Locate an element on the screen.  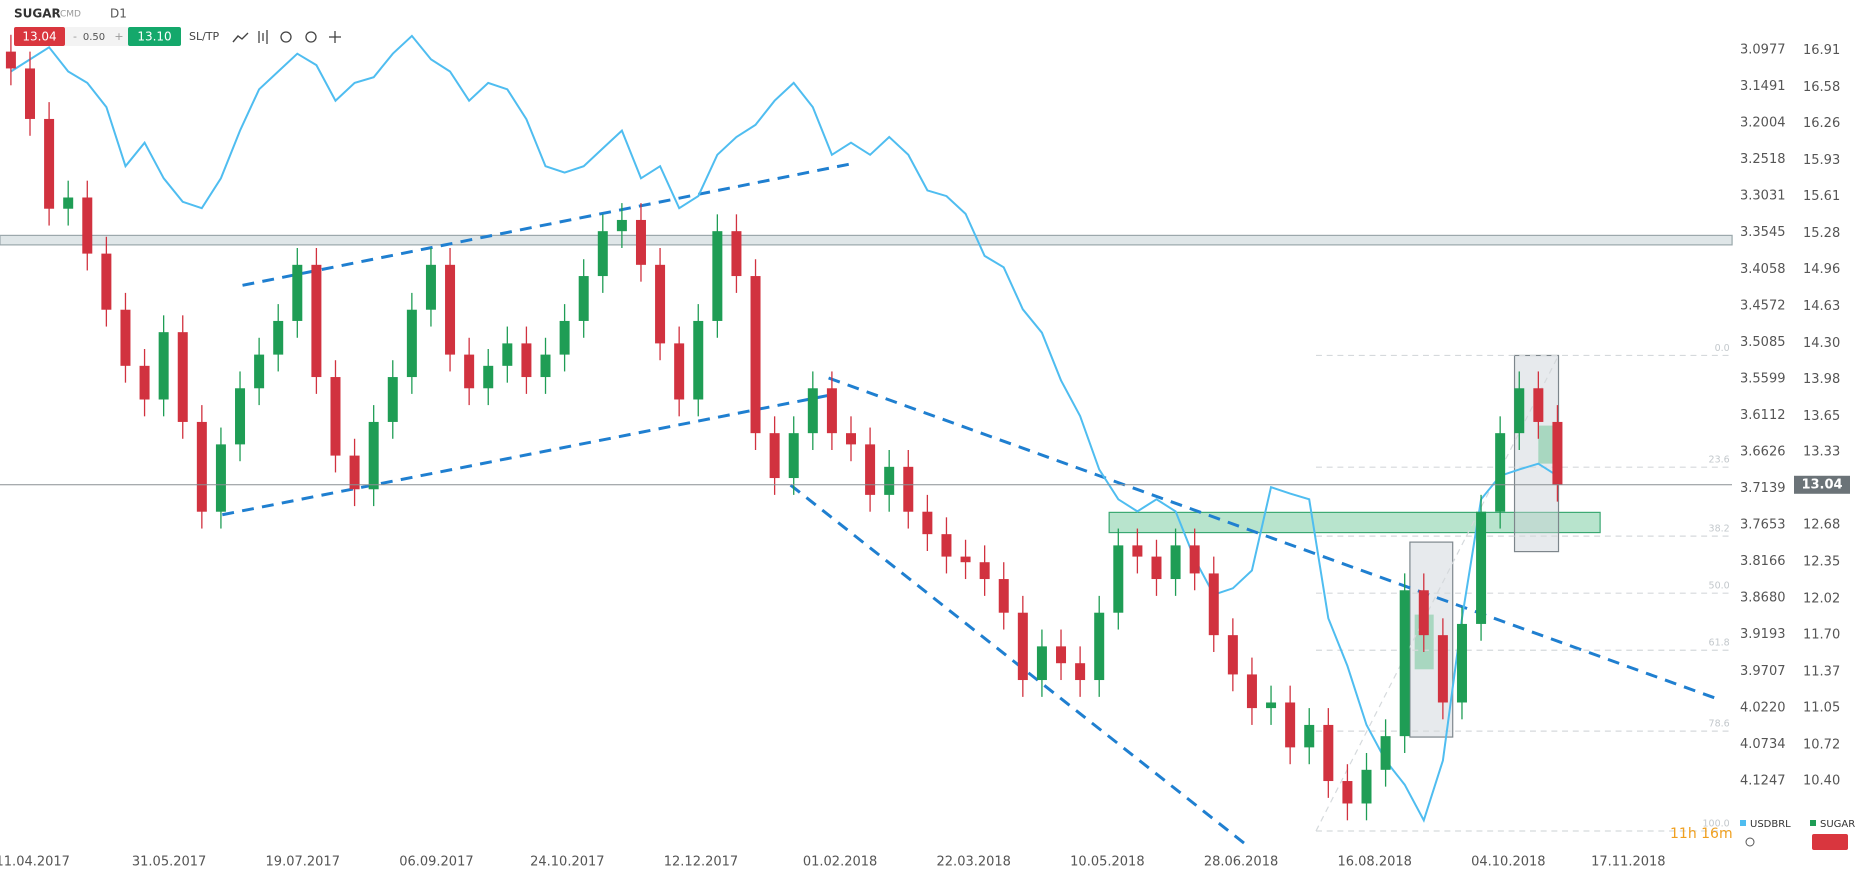
remove-button is located at coordinates (1830, 842).